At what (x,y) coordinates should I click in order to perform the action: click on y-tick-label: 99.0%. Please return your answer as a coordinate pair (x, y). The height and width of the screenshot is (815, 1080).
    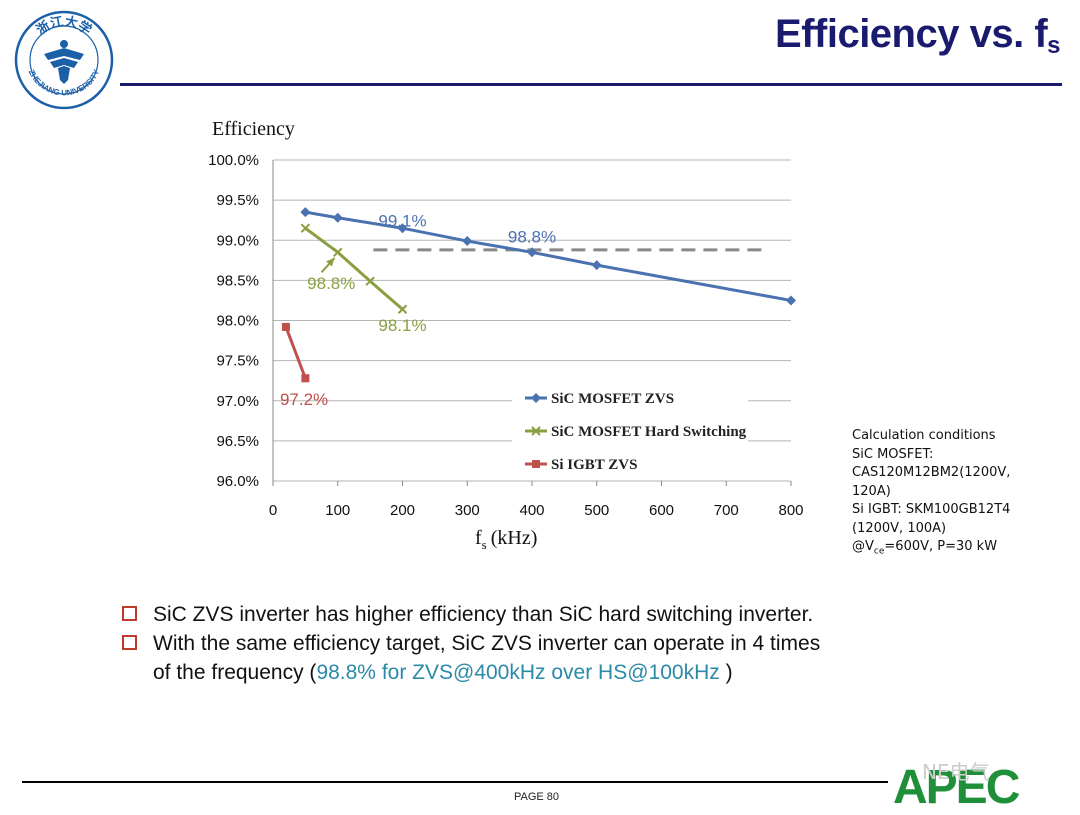
    Looking at the image, I should click on (237, 240).